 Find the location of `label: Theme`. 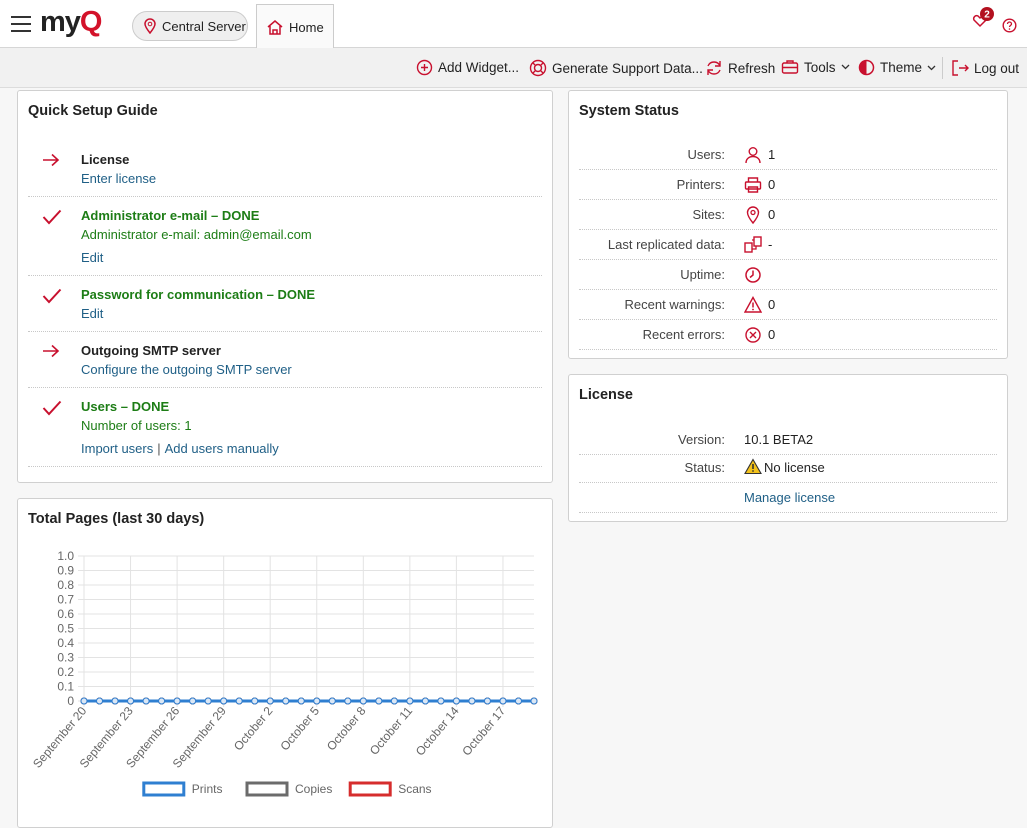

label: Theme is located at coordinates (901, 67).